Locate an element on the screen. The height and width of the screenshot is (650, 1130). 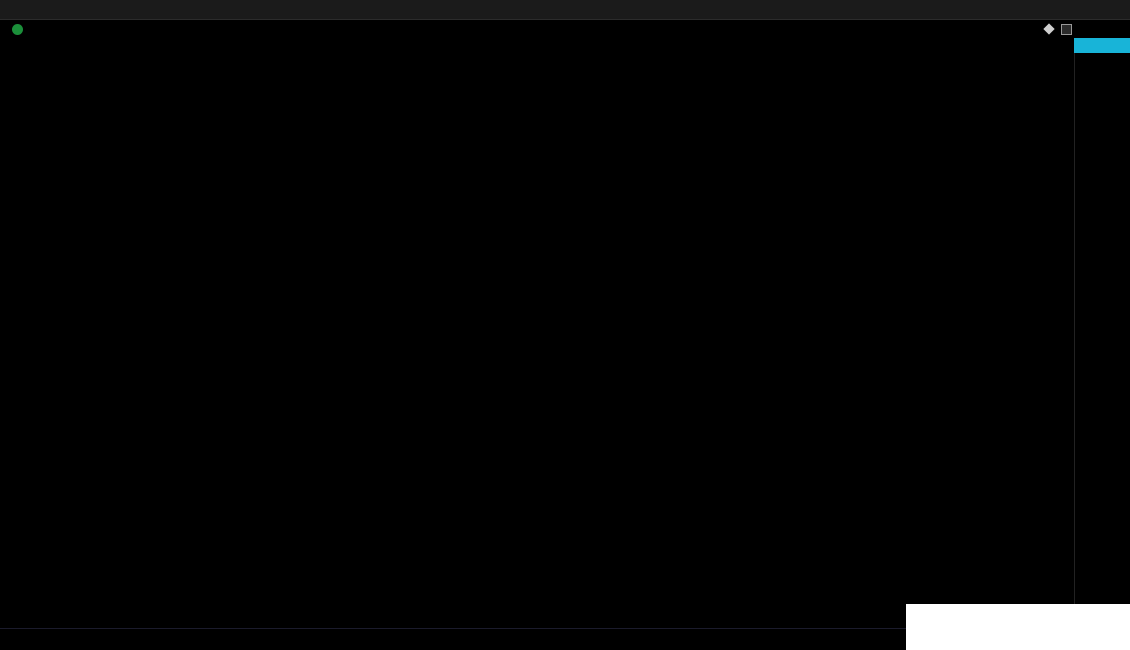
price-axis is located at coordinates (1102, 344).